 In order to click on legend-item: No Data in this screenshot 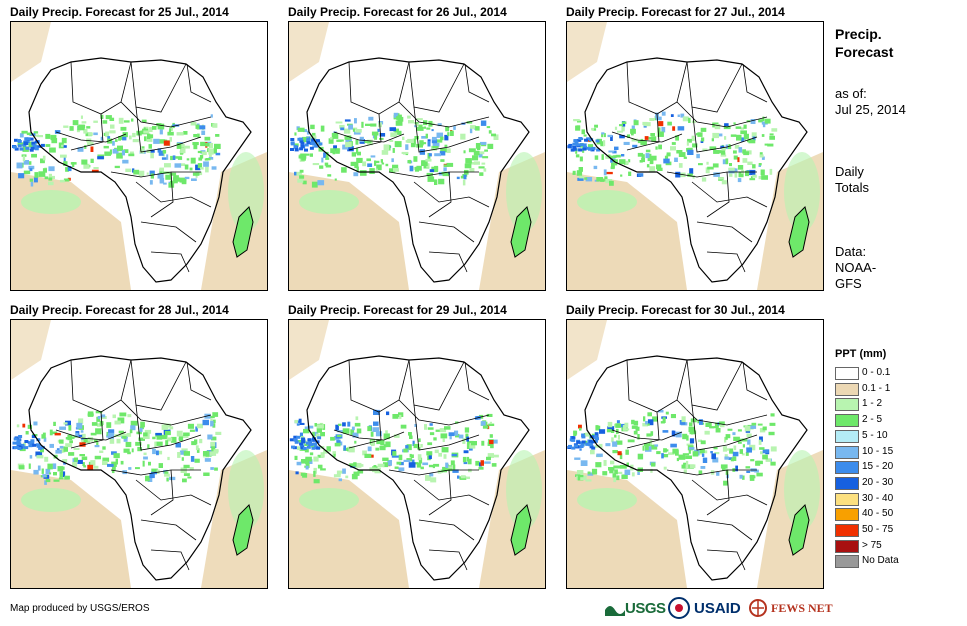, I will do `click(895, 562)`.